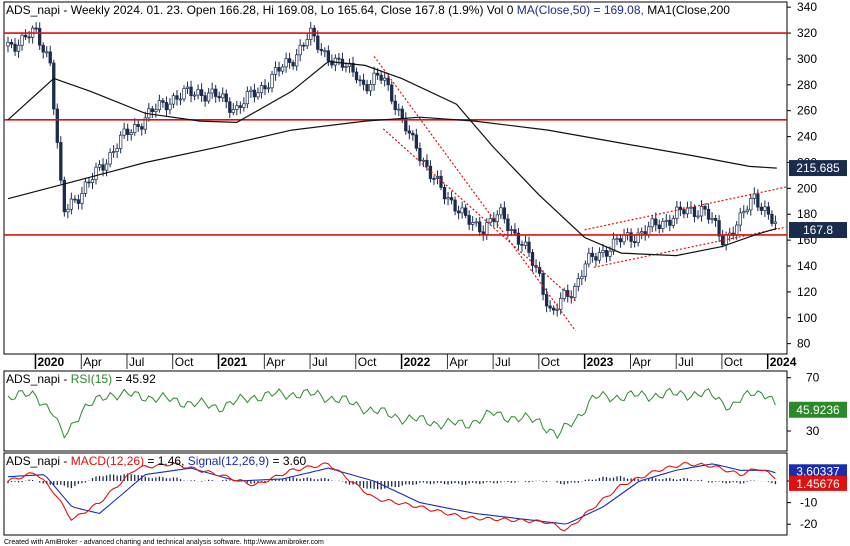 Image resolution: width=850 pixels, height=546 pixels. I want to click on last-ma200-label: 215.685, so click(818, 168).